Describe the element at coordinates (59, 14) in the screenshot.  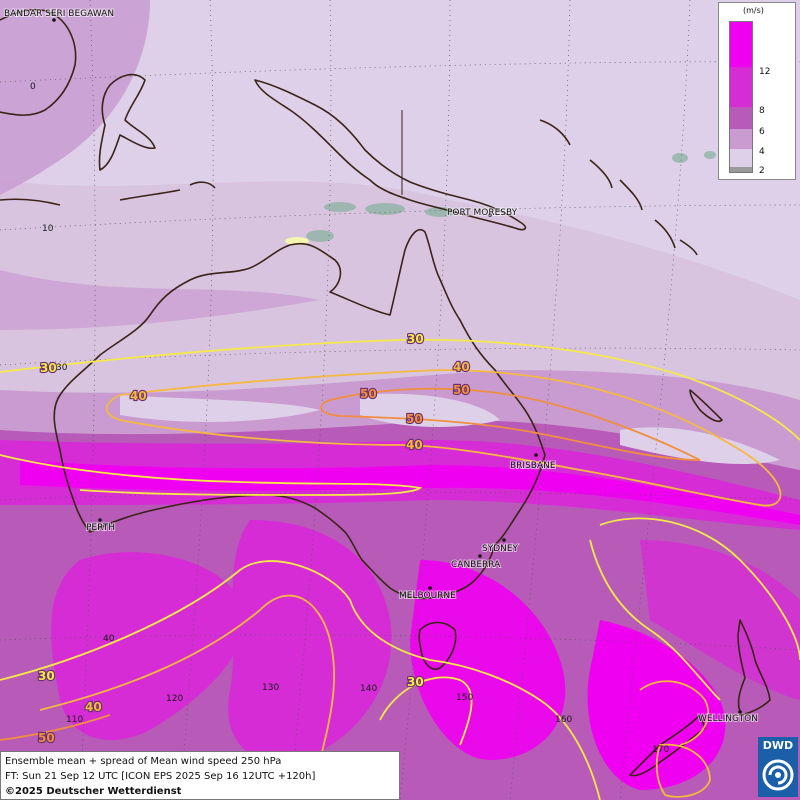
I see `city-label-bandar-seri-begawan: BANDAR SERI BEGAWAN` at that location.